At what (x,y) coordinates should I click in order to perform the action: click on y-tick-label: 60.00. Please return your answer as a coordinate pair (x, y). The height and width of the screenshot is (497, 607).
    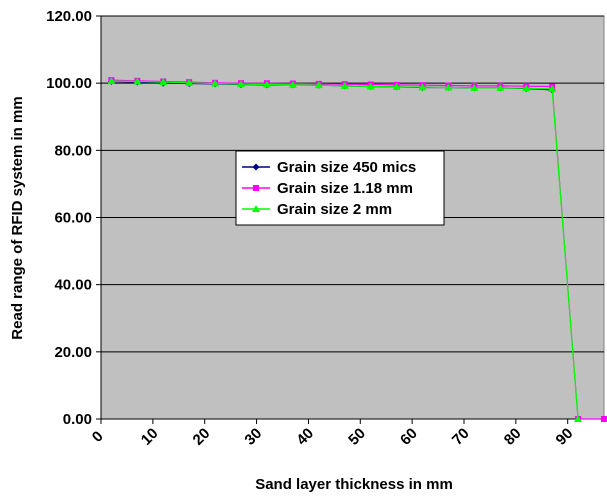
    Looking at the image, I should click on (73, 218).